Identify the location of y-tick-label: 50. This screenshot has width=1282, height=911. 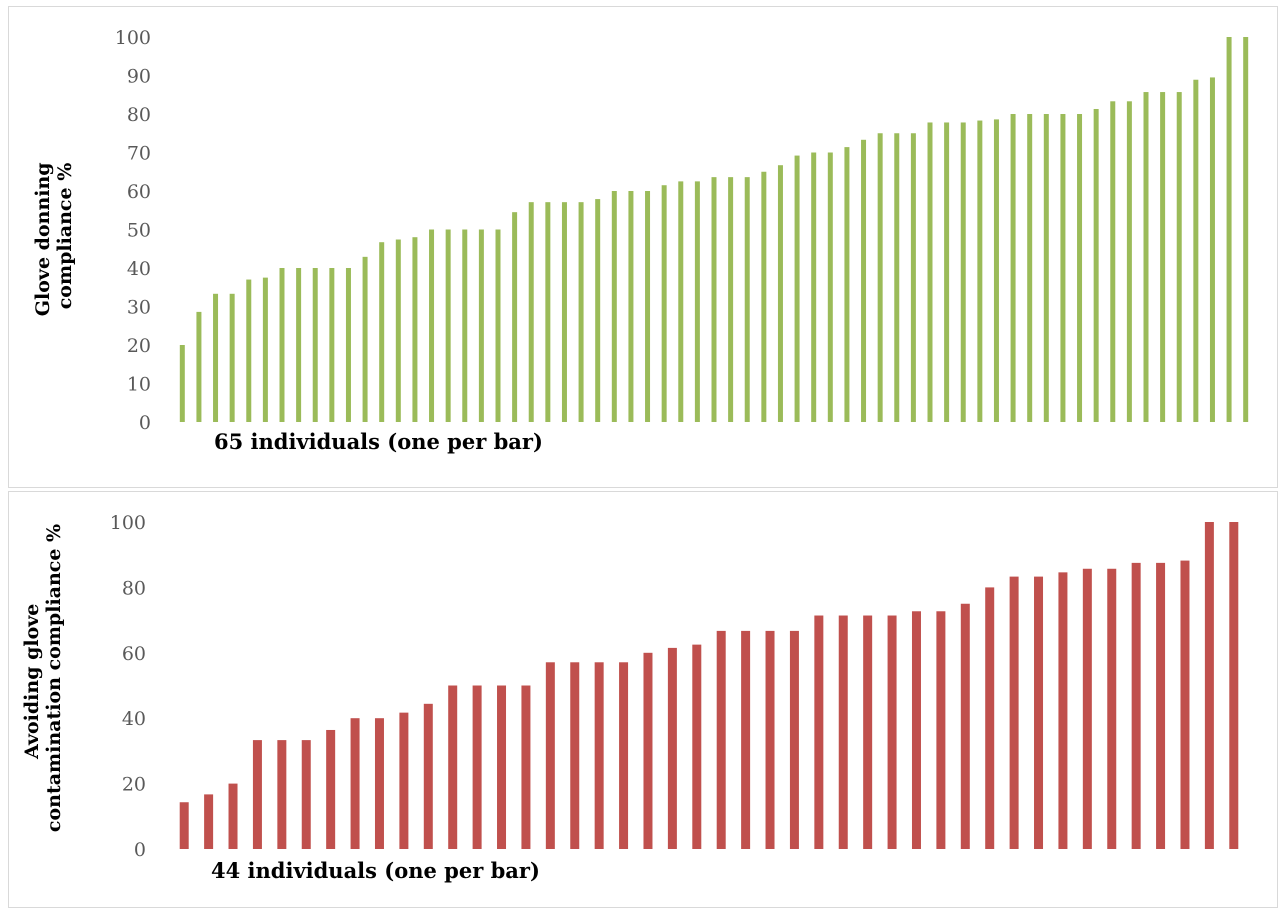
(139, 231).